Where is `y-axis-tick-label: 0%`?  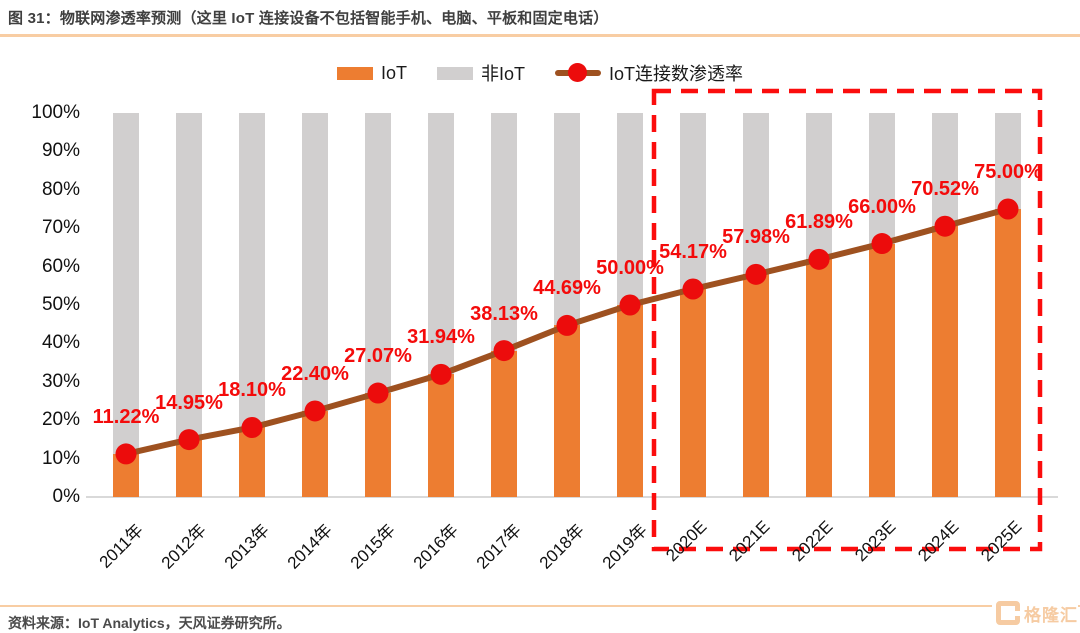
y-axis-tick-label: 0% is located at coordinates (66, 496).